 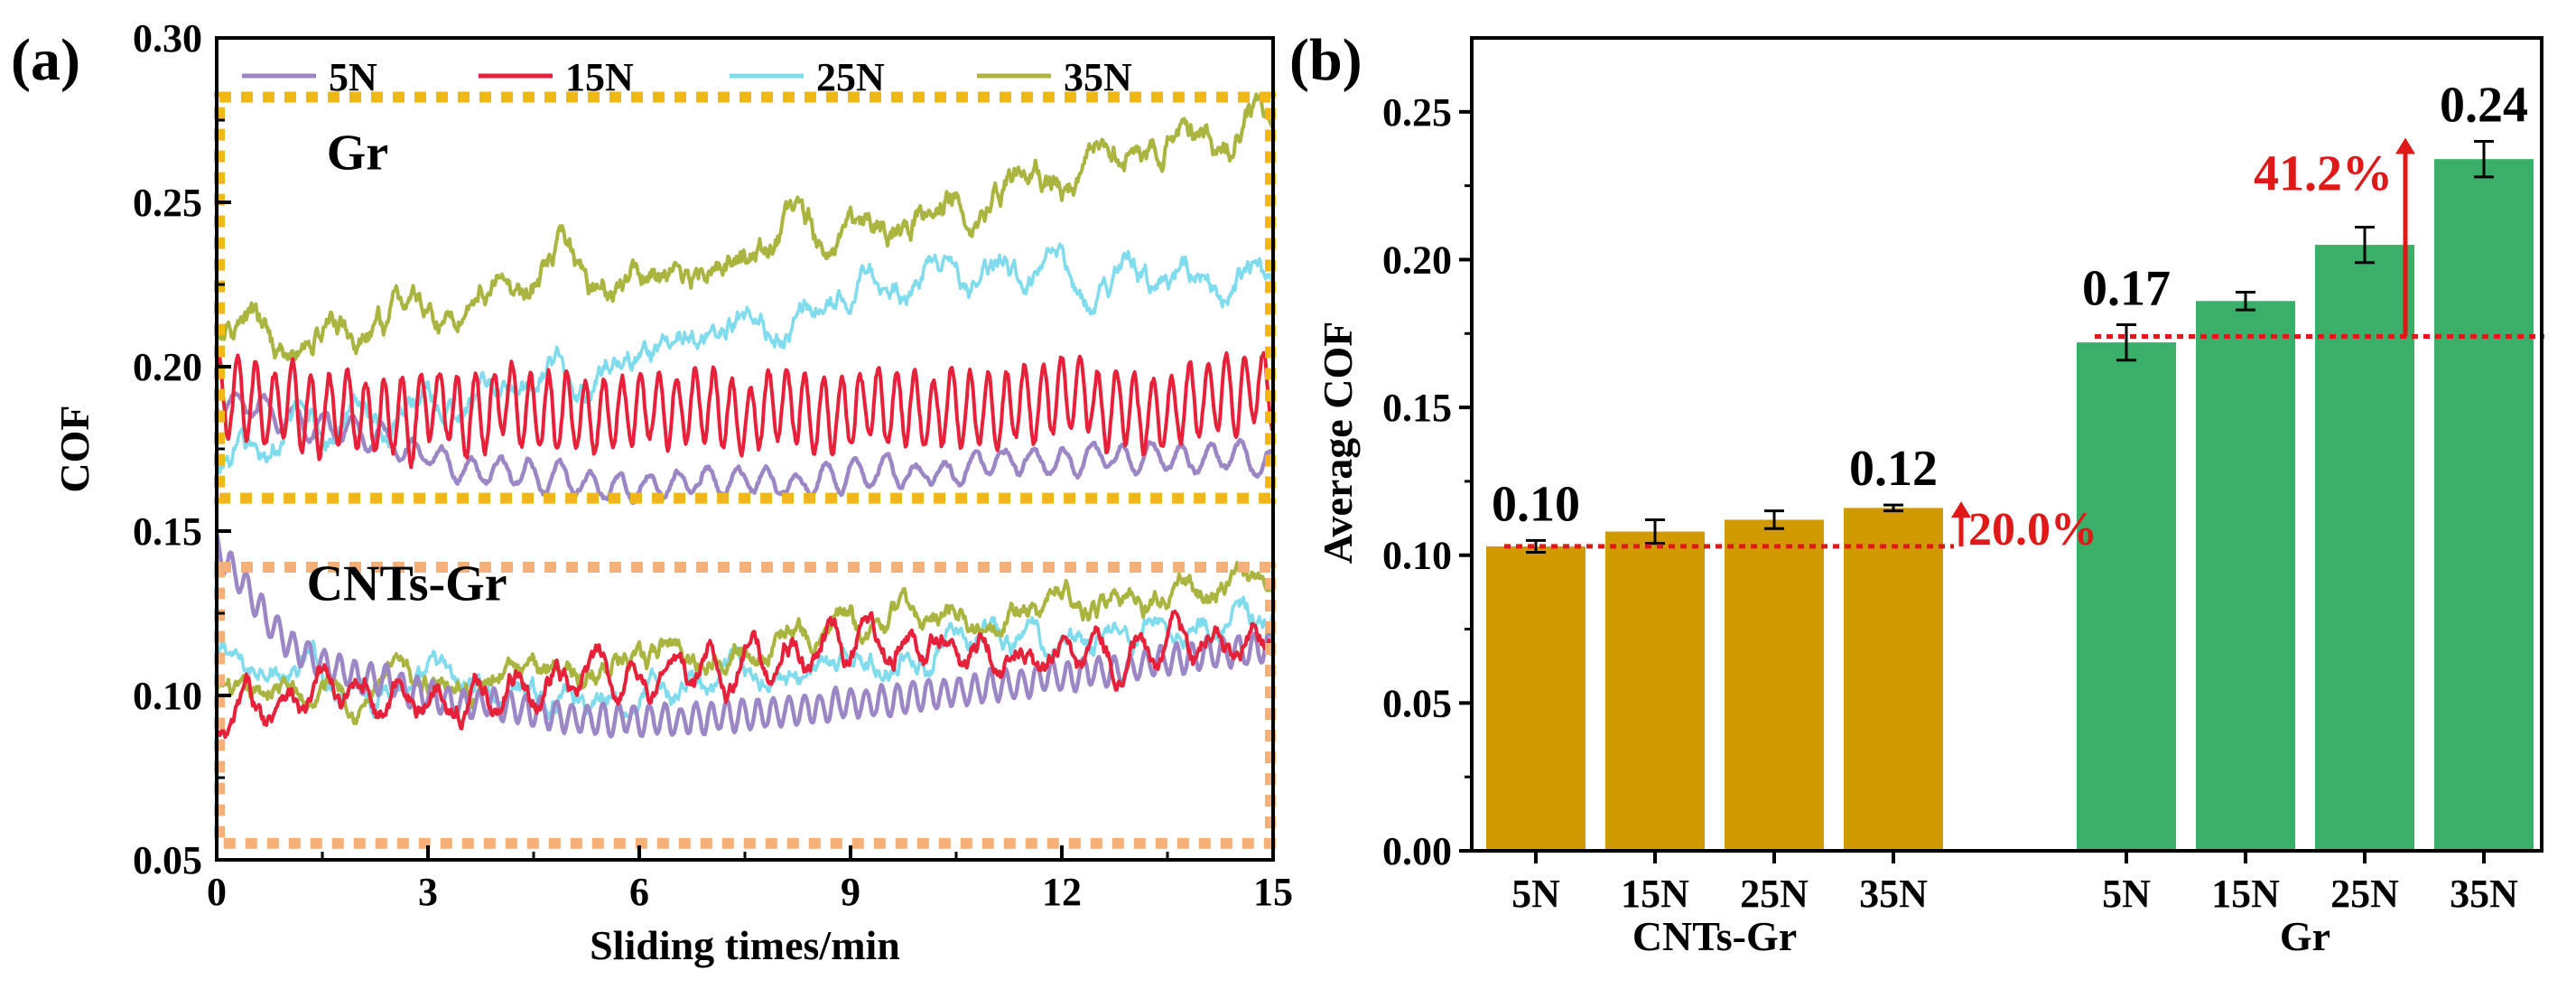 What do you see at coordinates (1536, 698) in the screenshot?
I see `bar-cnts-gr-5n` at bounding box center [1536, 698].